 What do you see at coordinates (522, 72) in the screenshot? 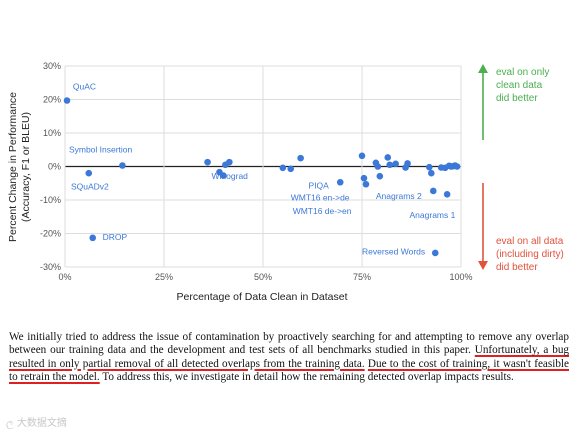
I see `clean-better-line-1: eval on only` at bounding box center [522, 72].